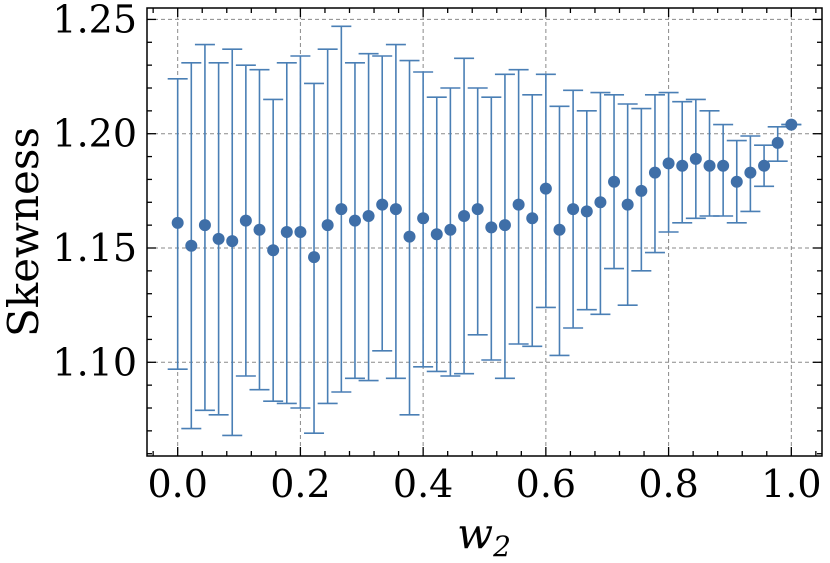 This screenshot has height=563, width=830. Describe the element at coordinates (484, 536) in the screenshot. I see `x-axis-label: w2` at that location.